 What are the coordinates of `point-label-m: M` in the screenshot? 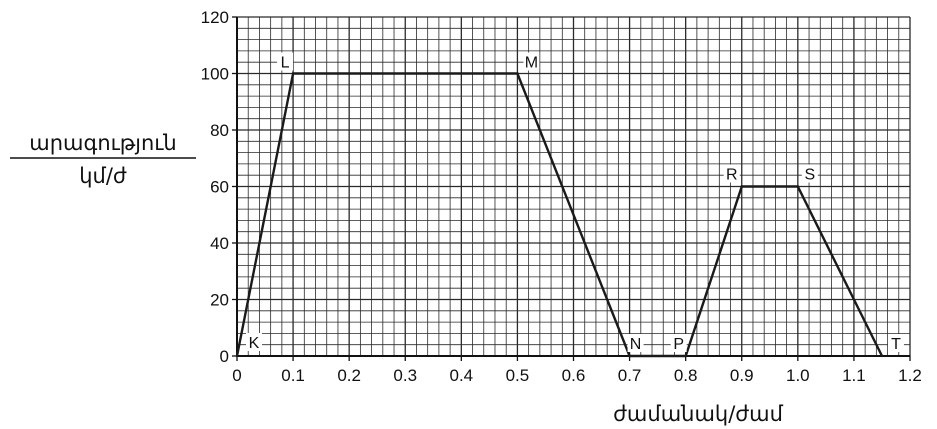 It's located at (531, 63).